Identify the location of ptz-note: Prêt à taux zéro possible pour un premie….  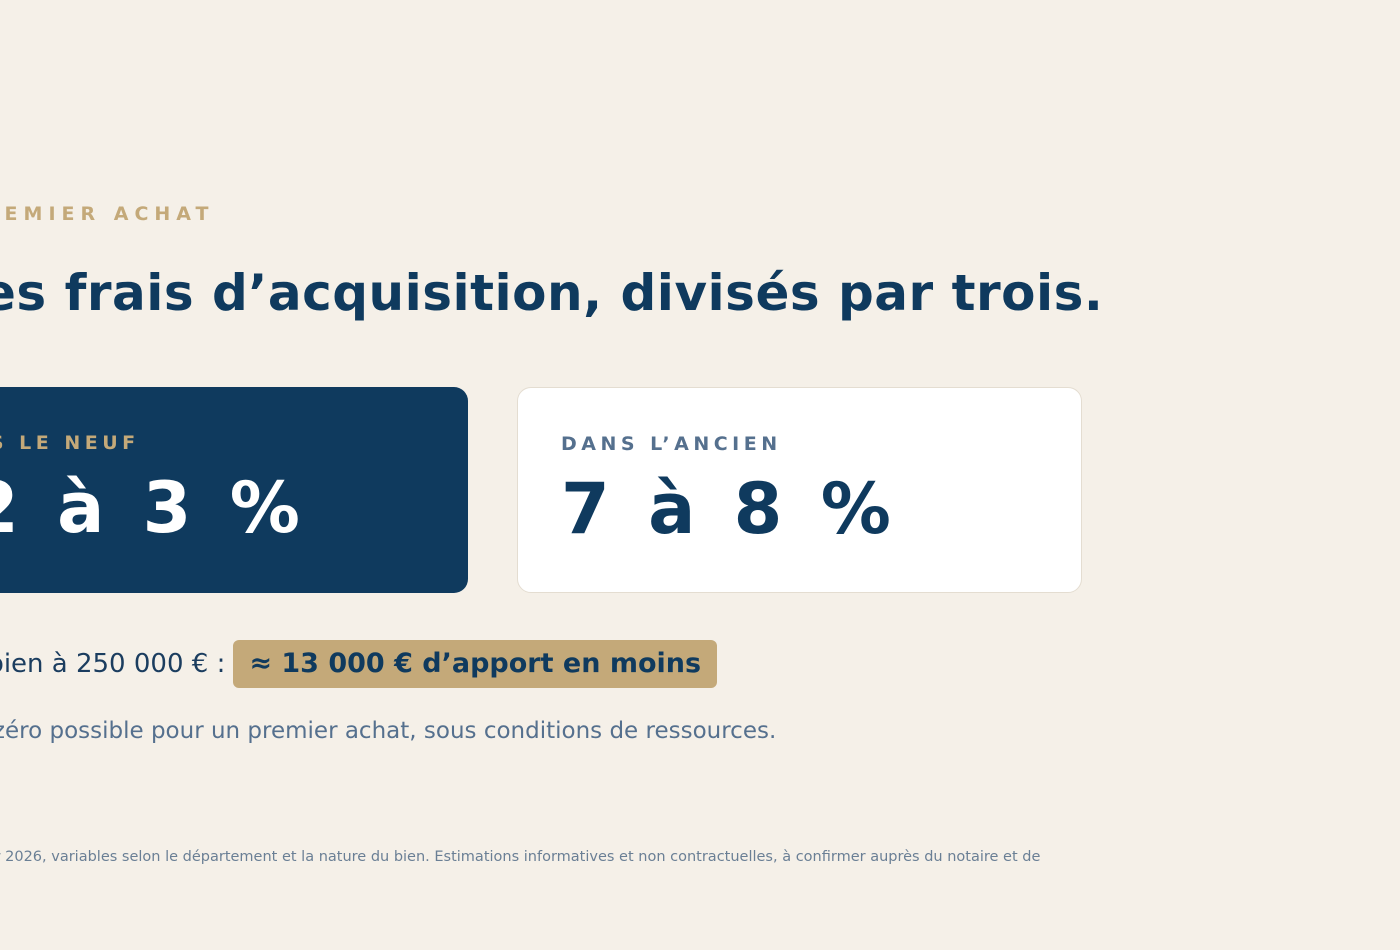
(388, 731).